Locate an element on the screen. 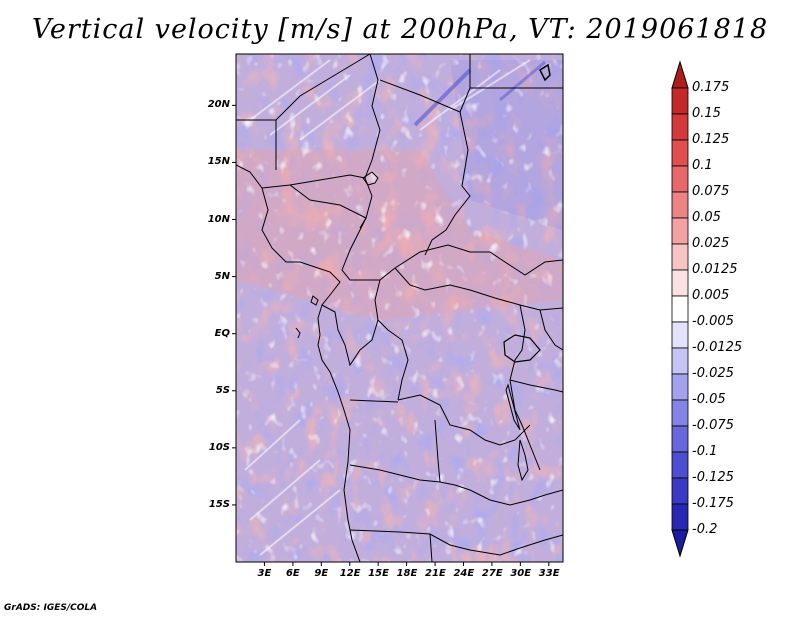  lon-tick-label: 30E is located at coordinates (521, 573).